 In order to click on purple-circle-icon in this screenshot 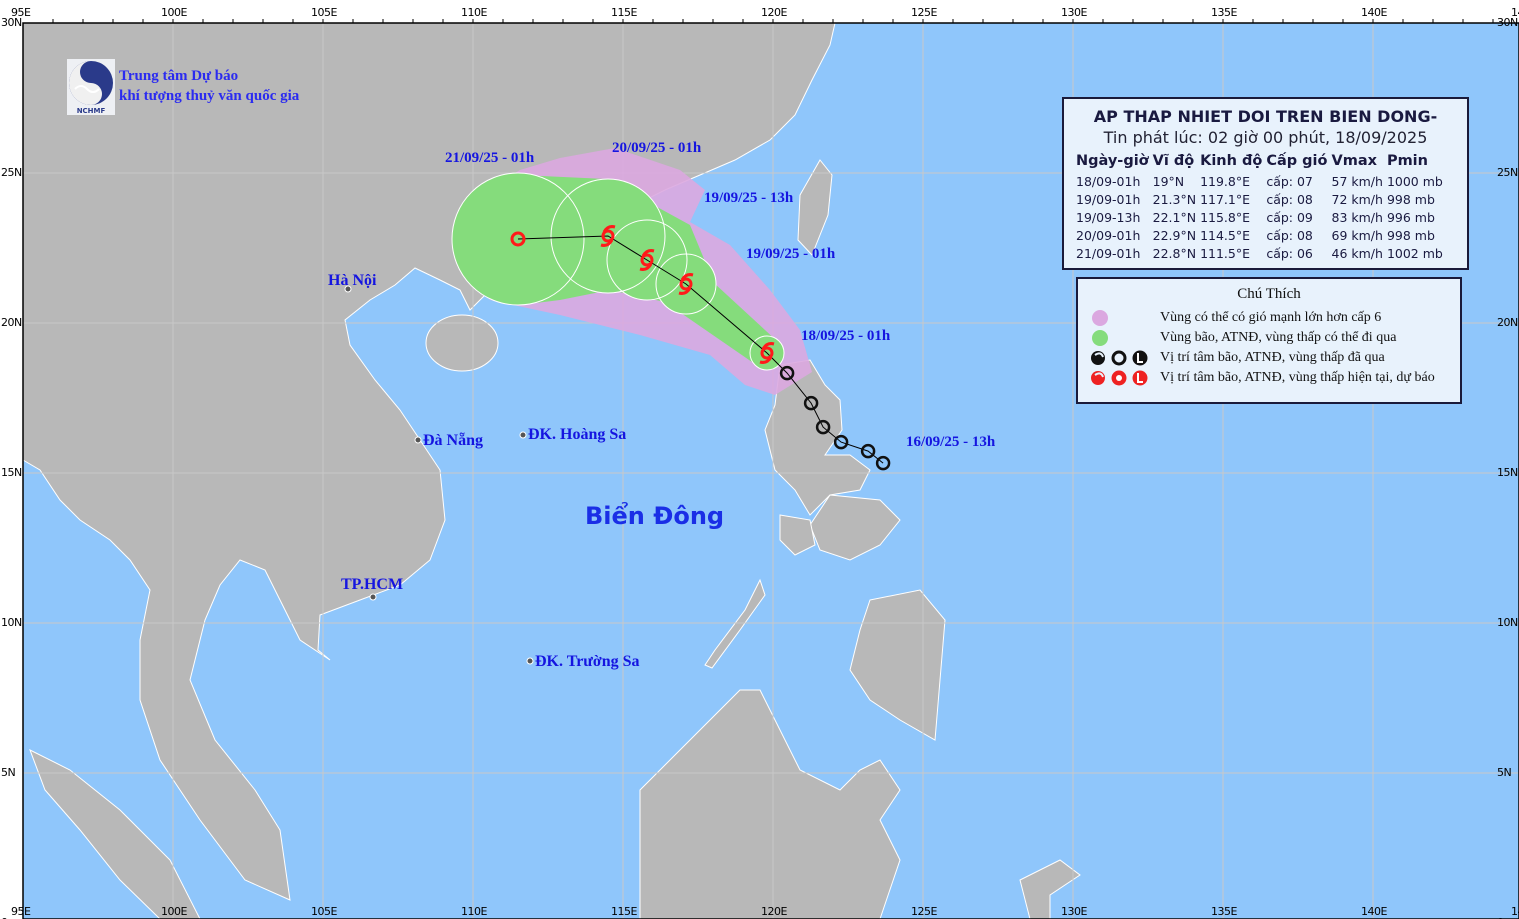, I will do `click(1100, 318)`.